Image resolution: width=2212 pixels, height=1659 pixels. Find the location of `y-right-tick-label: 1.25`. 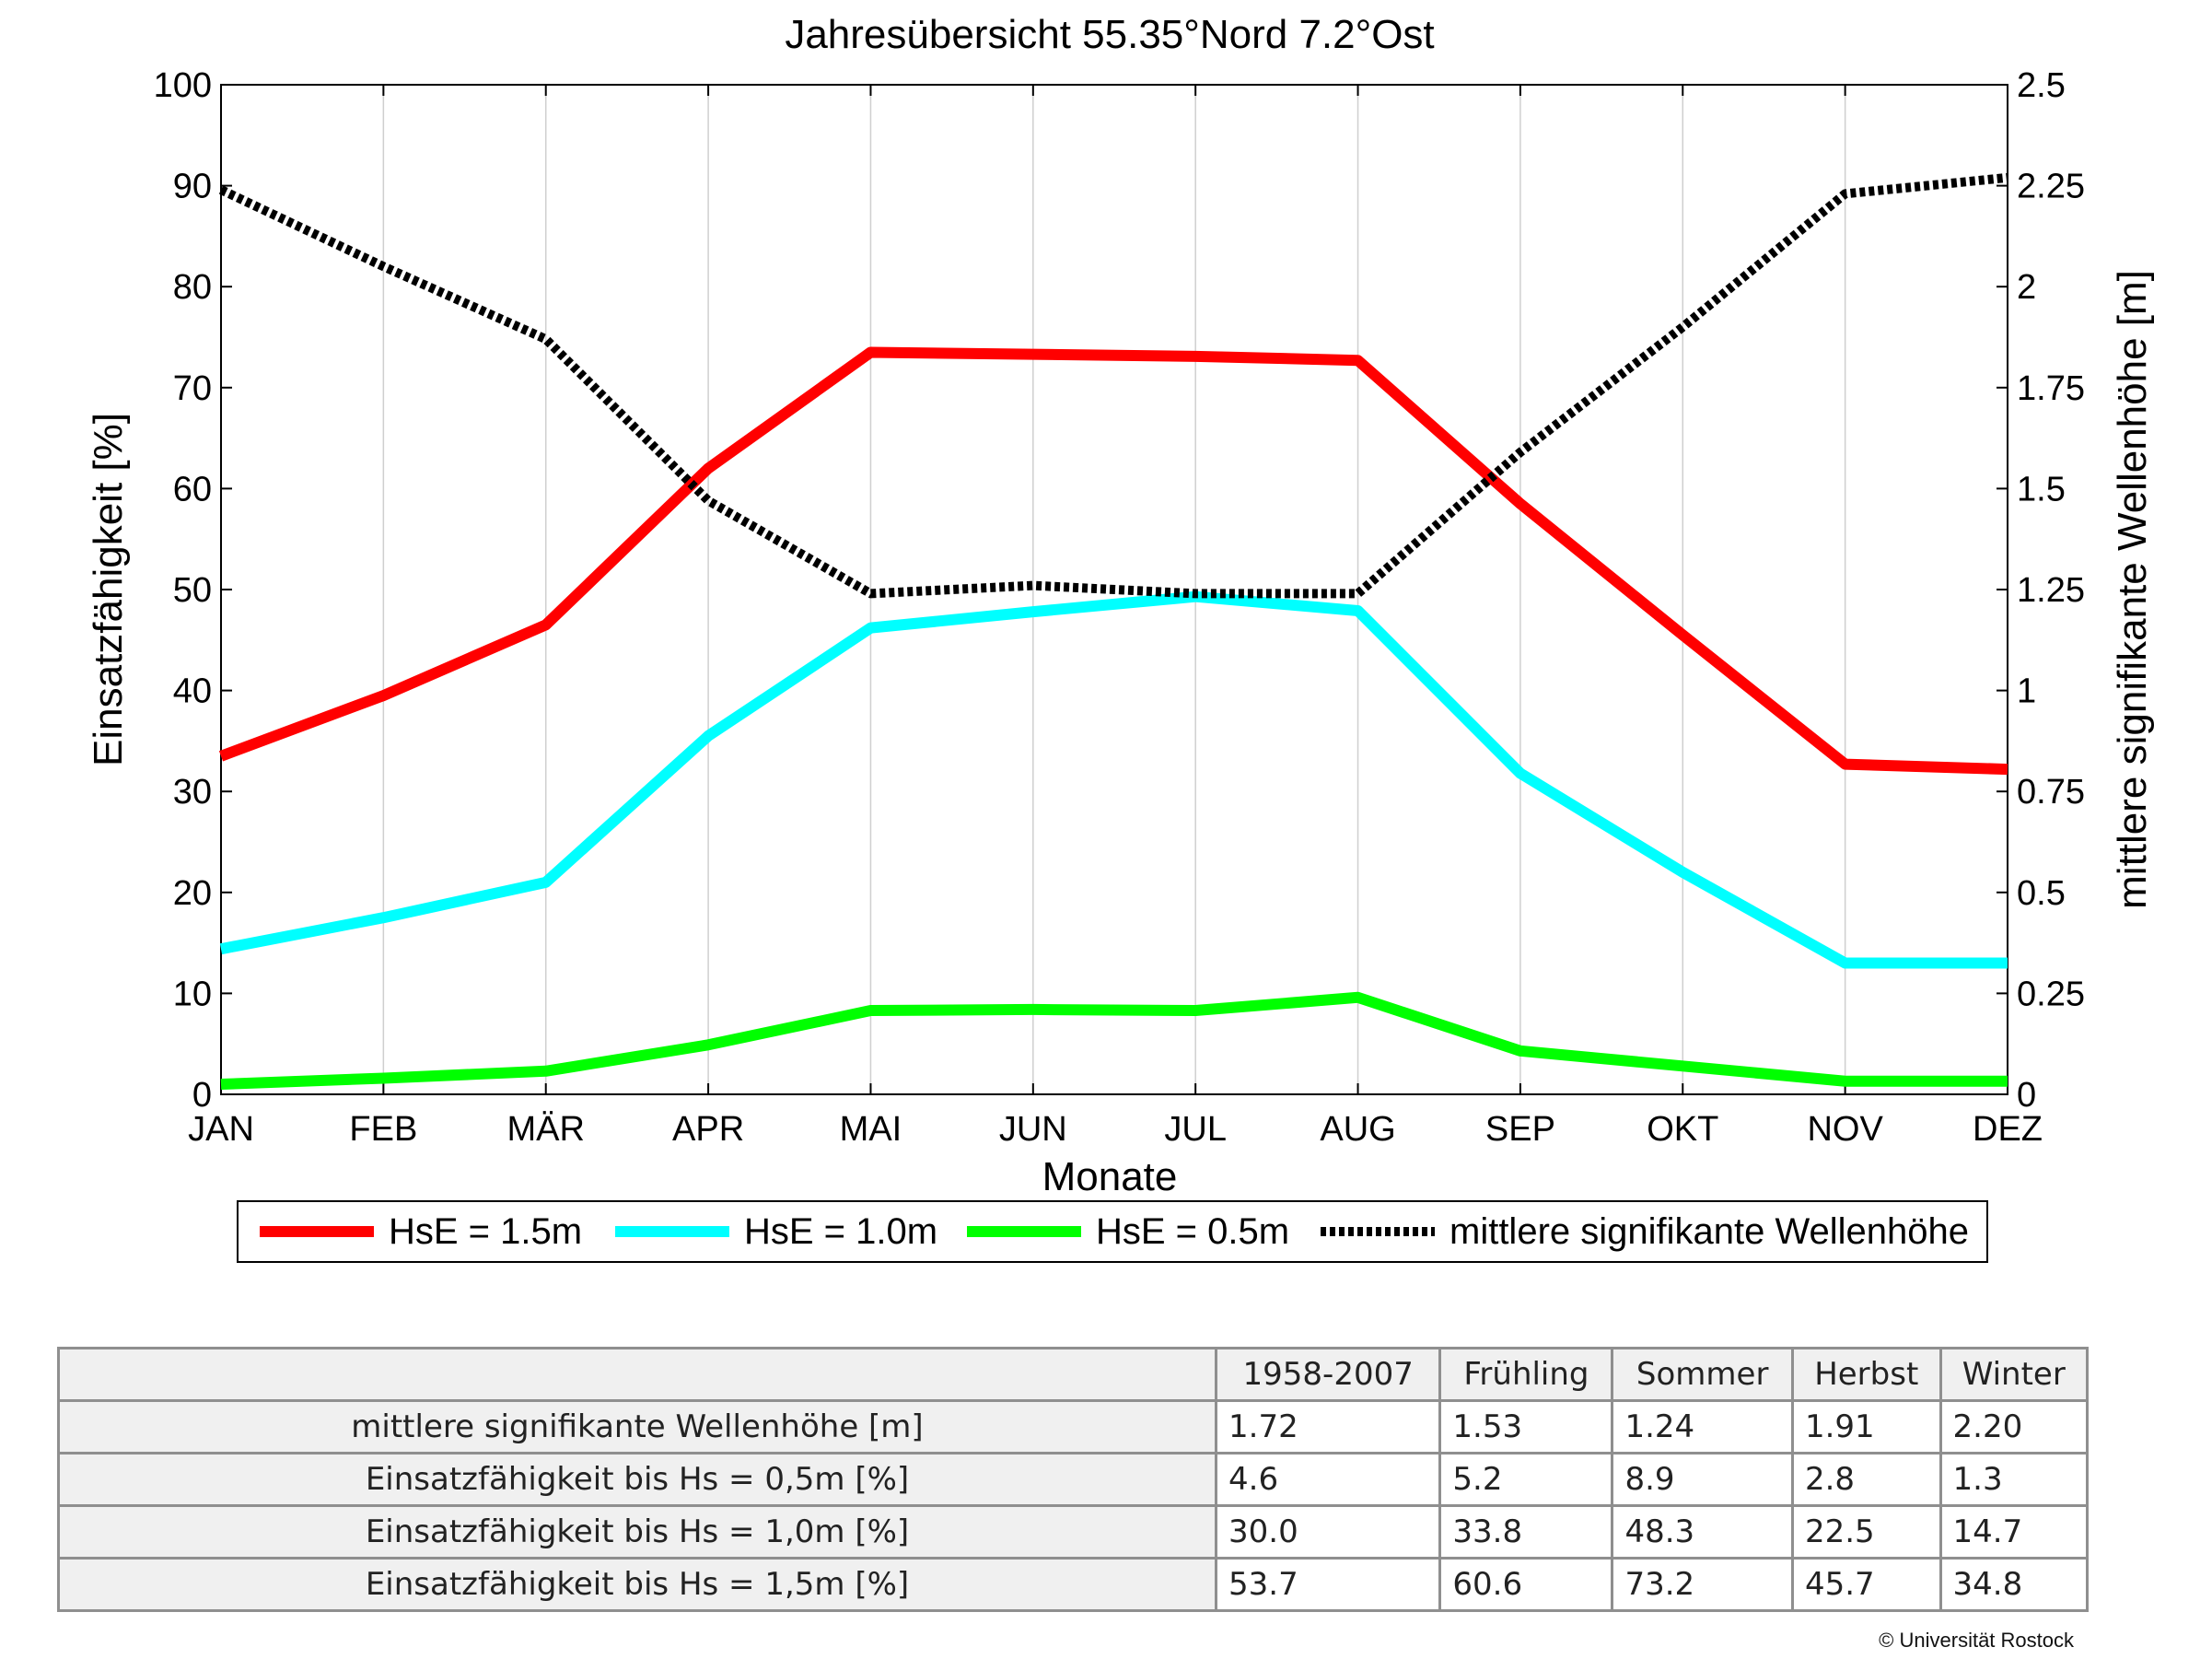

y-right-tick-label: 1.25 is located at coordinates (2051, 590).